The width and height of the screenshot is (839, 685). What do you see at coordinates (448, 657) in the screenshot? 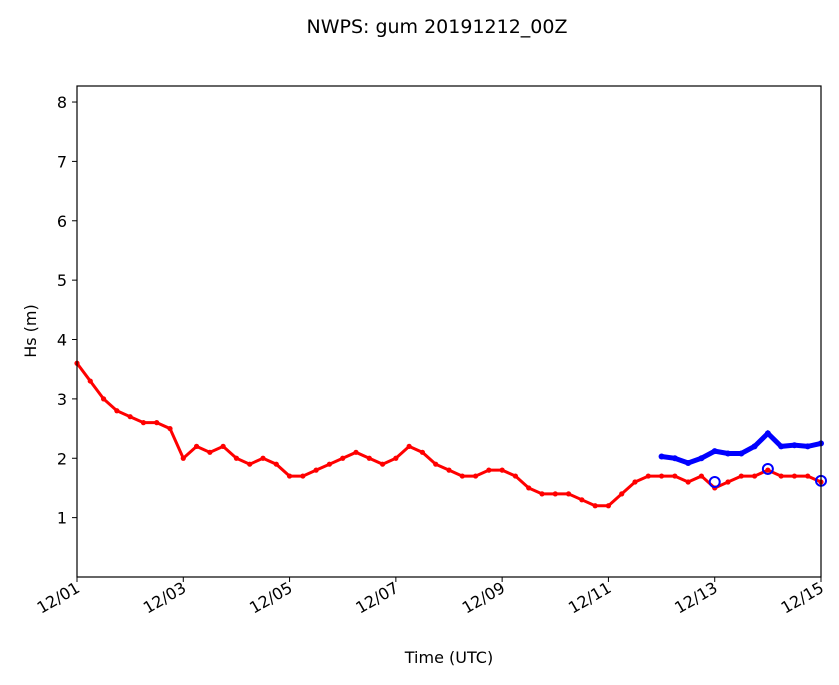
I see `x-axis-label: Time (UTC)` at bounding box center [448, 657].